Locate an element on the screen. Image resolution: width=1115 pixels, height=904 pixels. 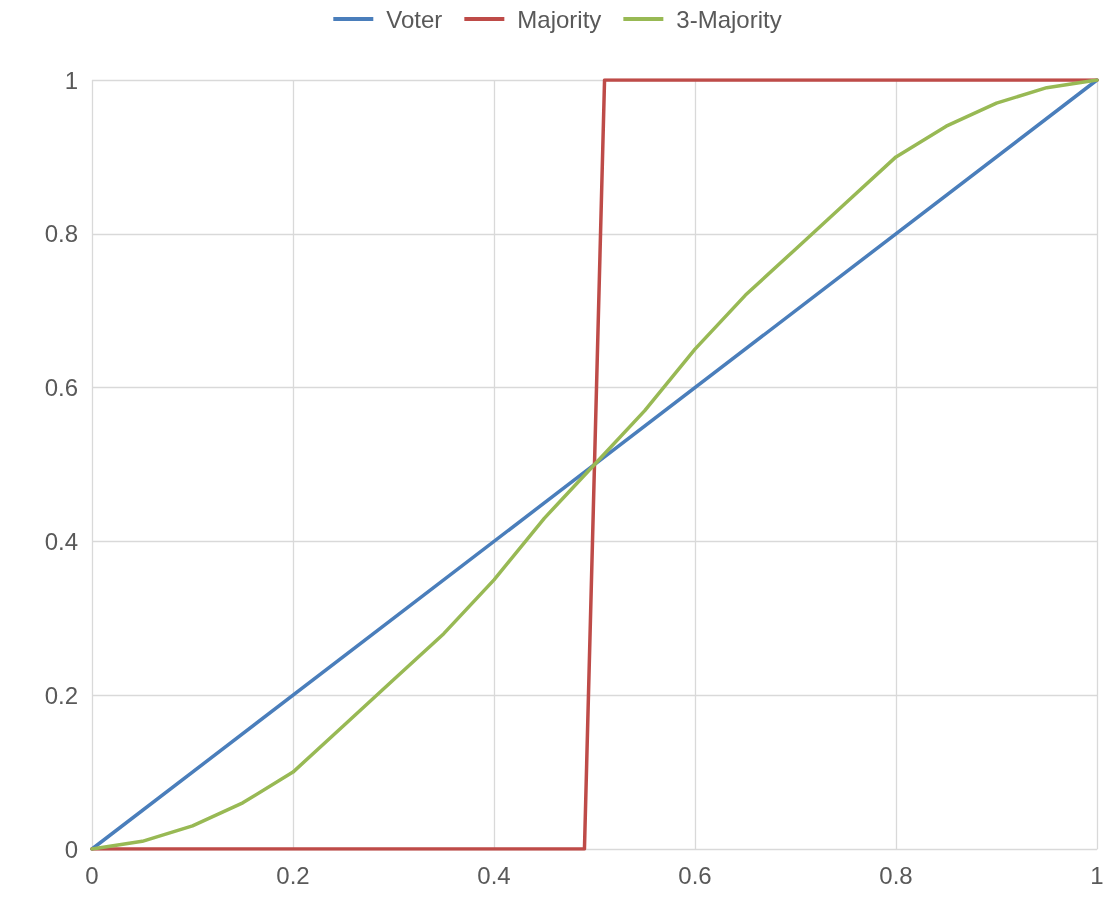
legend-label: Voter is located at coordinates (414, 19).